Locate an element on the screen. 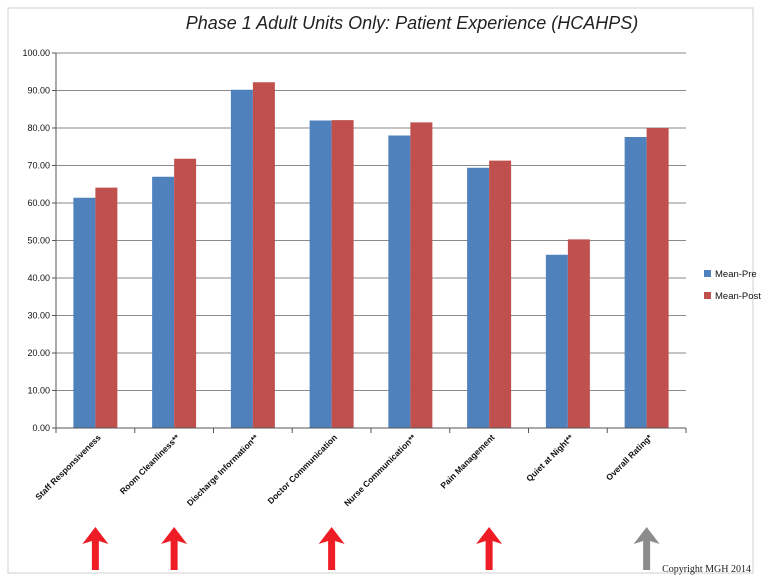 Image resolution: width=761 pixels, height=581 pixels. y-tick-label: 80.00 is located at coordinates (38, 128).